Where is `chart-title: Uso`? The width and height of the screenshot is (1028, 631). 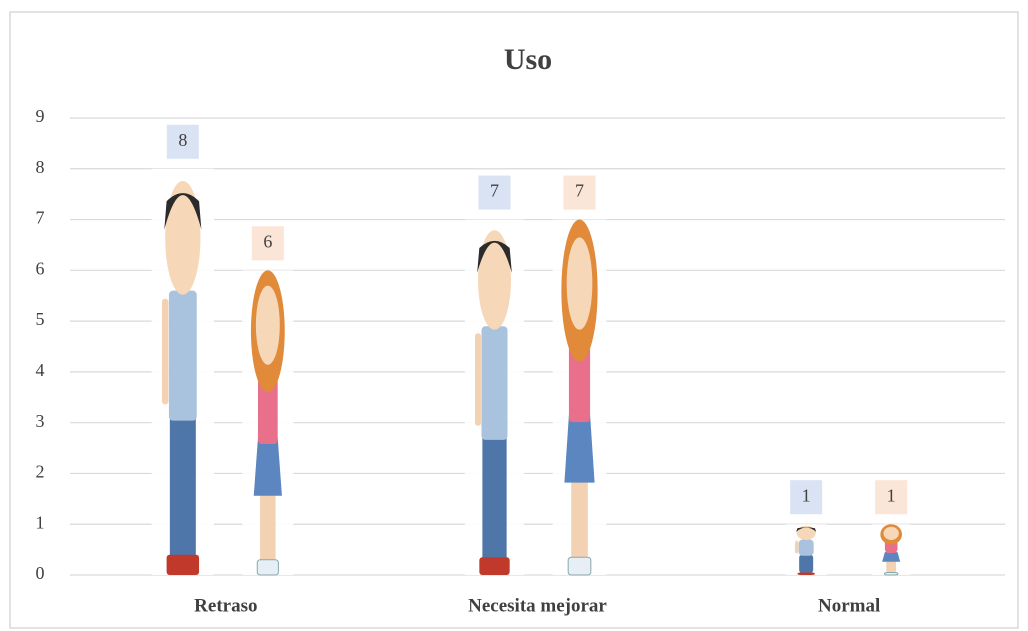
chart-title: Uso is located at coordinates (528, 59).